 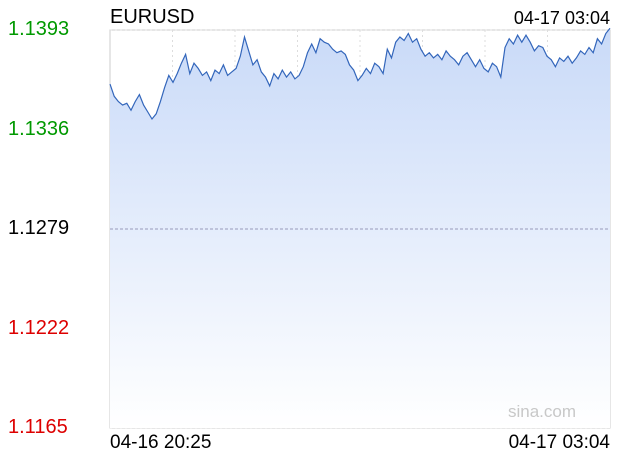 What do you see at coordinates (542, 411) in the screenshot?
I see `watermark-text: sina.com` at bounding box center [542, 411].